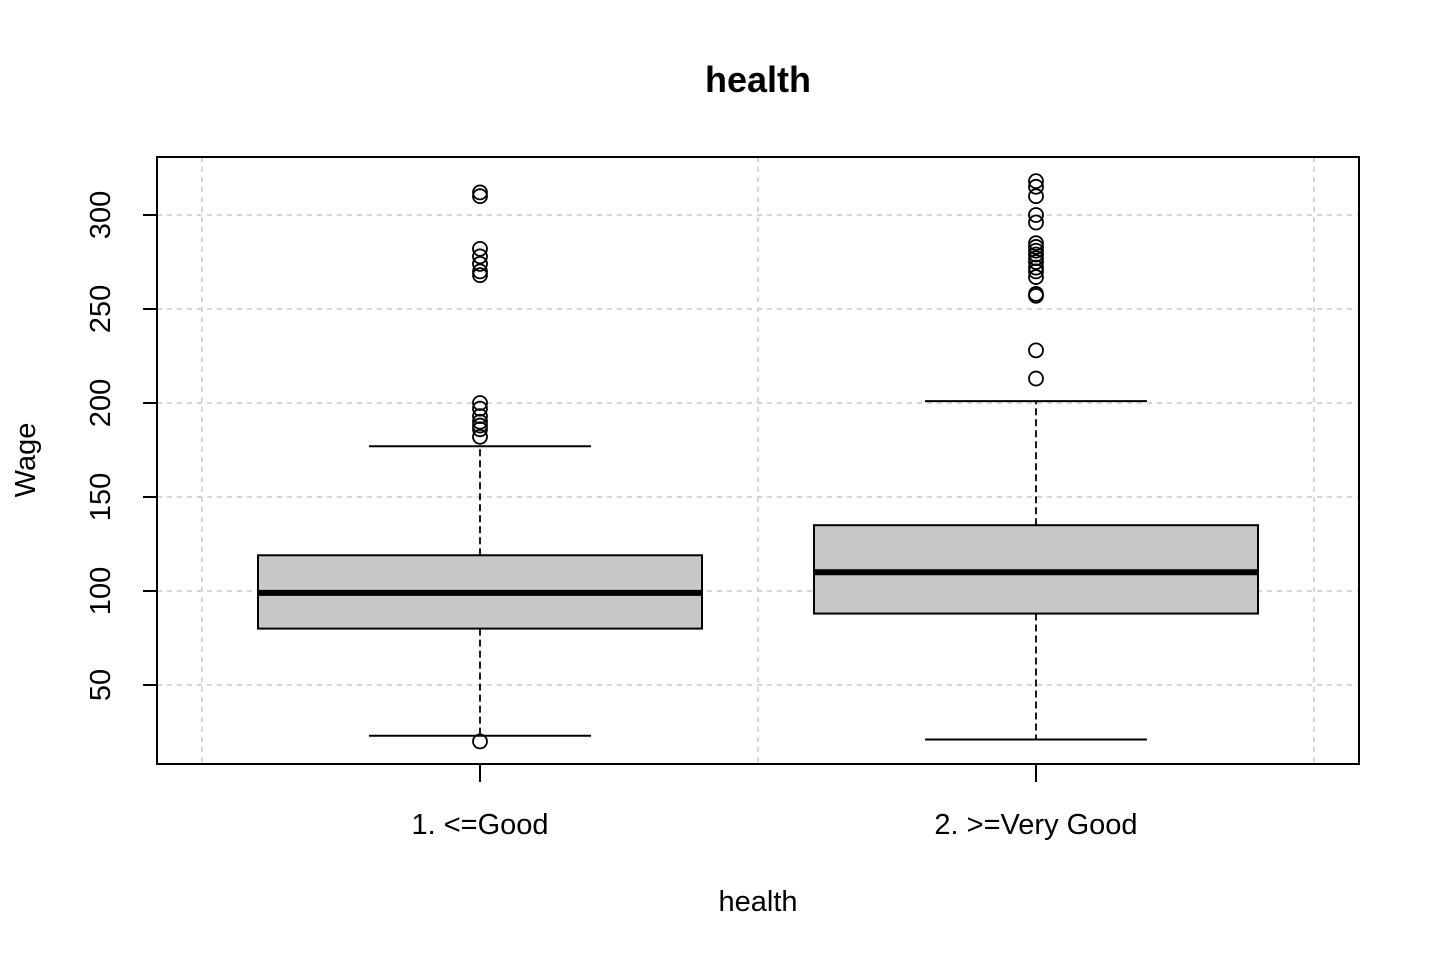 The height and width of the screenshot is (960, 1440). I want to click on y-axis: 50 100 150 200 250 300, so click(121, 446).